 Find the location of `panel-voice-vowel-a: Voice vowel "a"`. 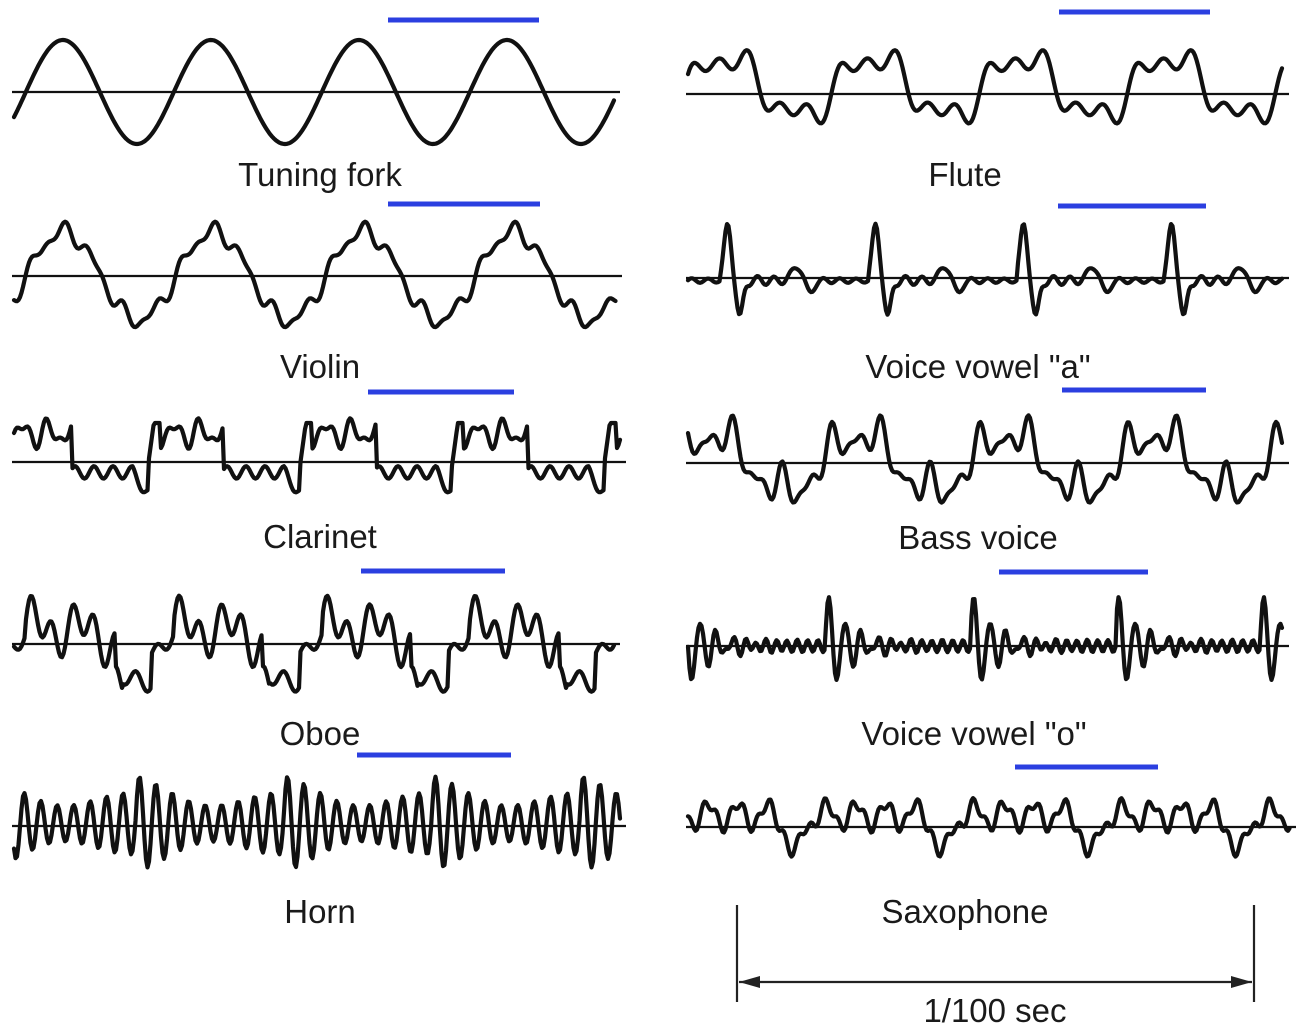

panel-voice-vowel-a: Voice vowel "a" is located at coordinates (987, 294).